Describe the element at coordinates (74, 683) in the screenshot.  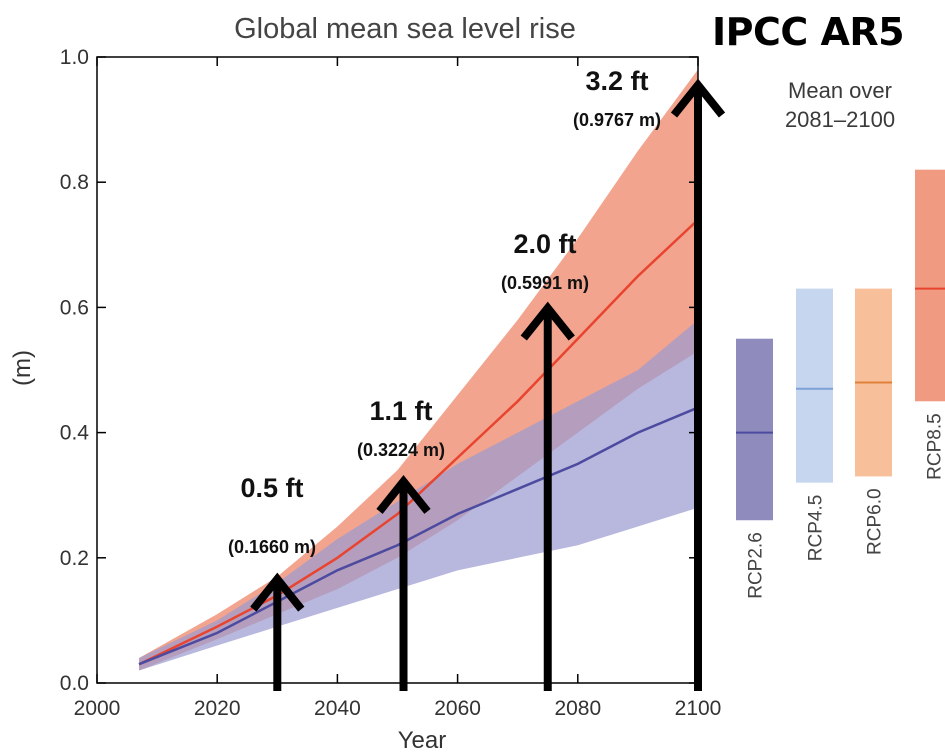
I see `y-tick-label: 0.0` at that location.